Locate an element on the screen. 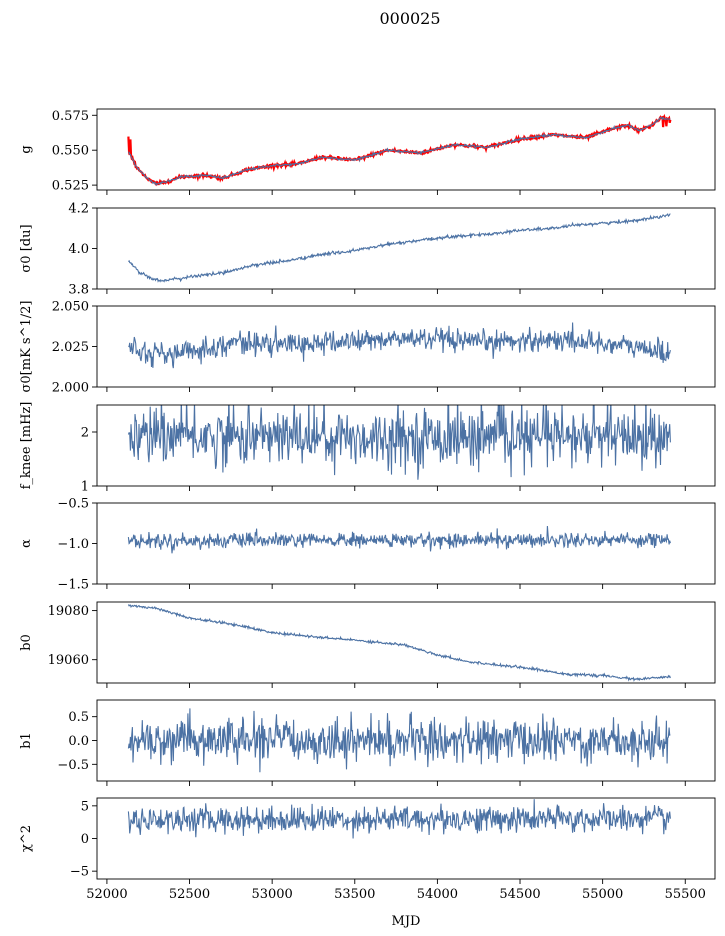 Image resolution: width=725 pixels, height=936 pixels. panel-7: −0.5 0.0 0.5 b1 is located at coordinates (367, 742).